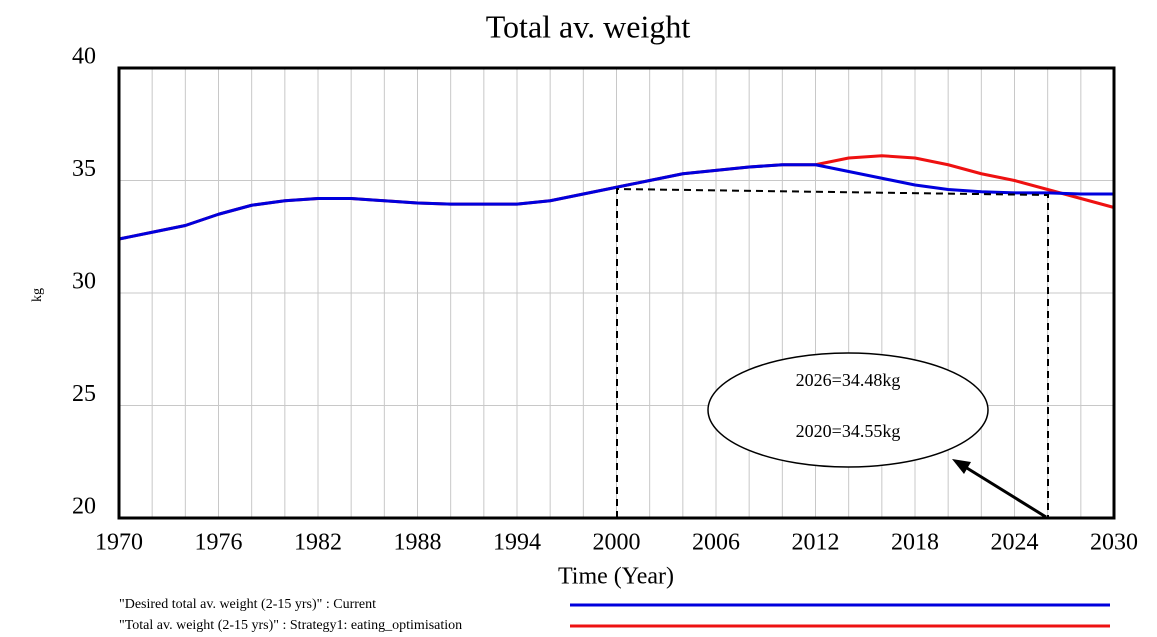 The image size is (1157, 637). I want to click on x-tick-label: 2012, so click(816, 543).